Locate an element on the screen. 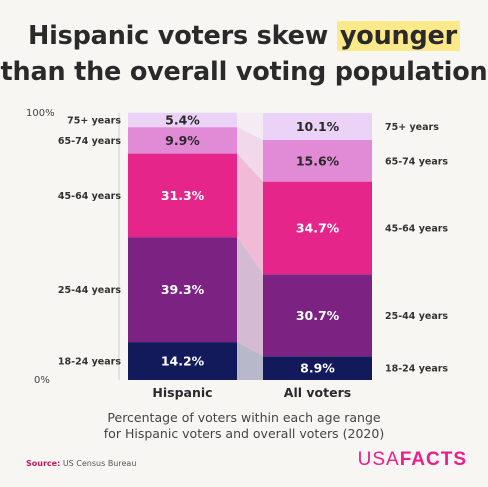 This screenshot has width=488, height=487. segment-label-left: 25-44 years is located at coordinates (89, 290).